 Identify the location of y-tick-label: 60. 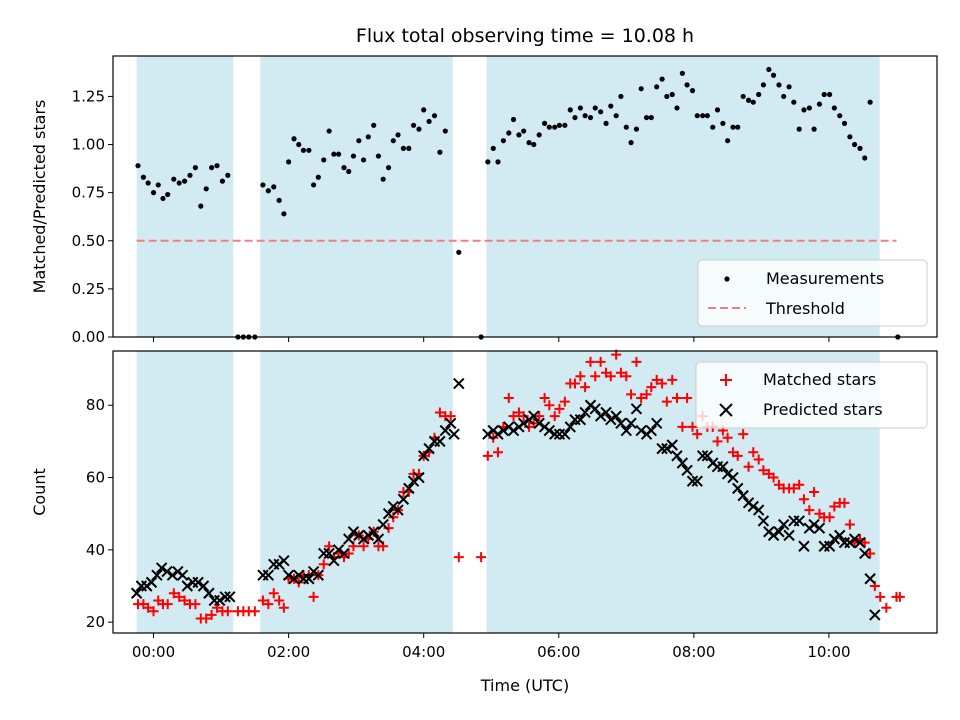
(95, 478).